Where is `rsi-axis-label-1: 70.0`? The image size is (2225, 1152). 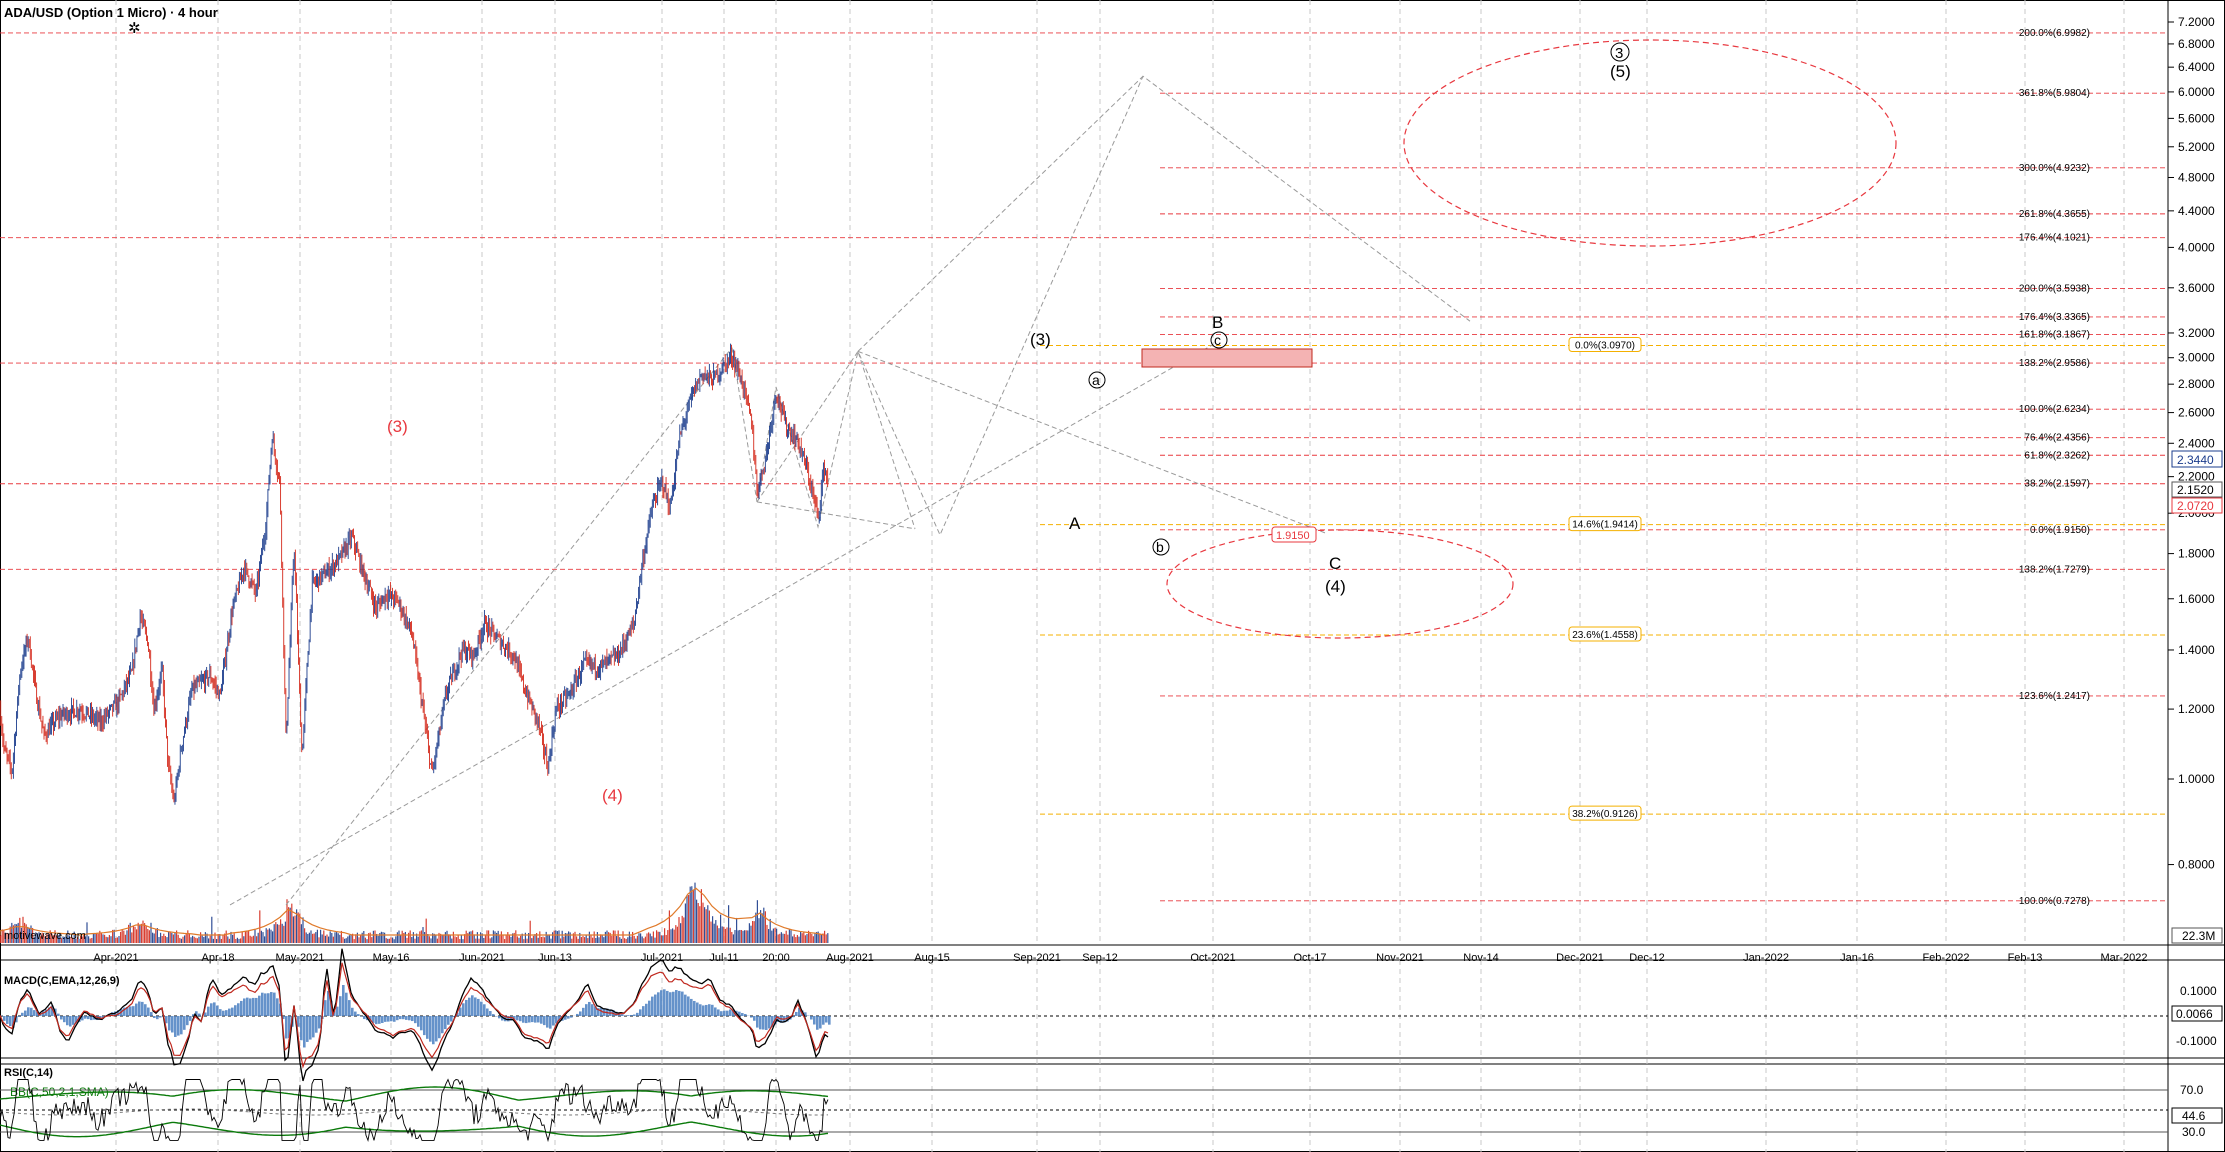
rsi-axis-label-1: 70.0 is located at coordinates (2192, 1090).